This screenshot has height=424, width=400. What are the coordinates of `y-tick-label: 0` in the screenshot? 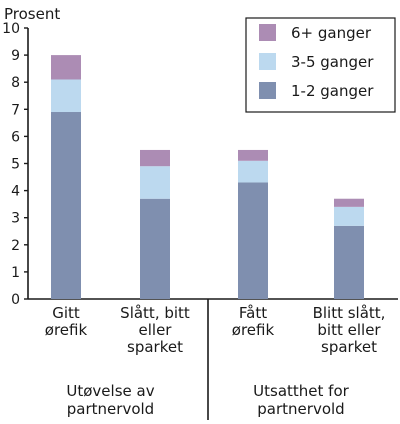 It's located at (15, 300).